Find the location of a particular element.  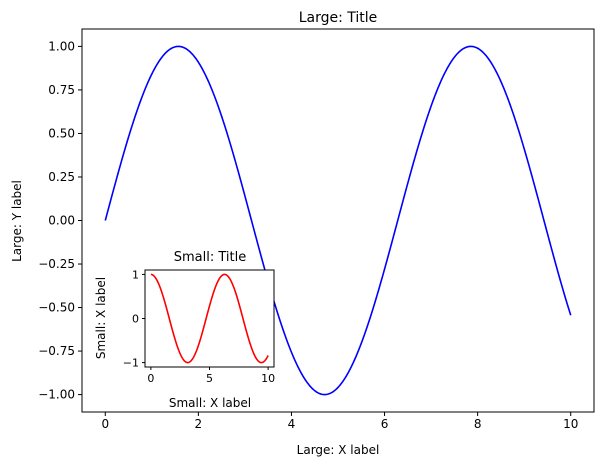

large-y-tick-label: 0.25 is located at coordinates (61, 177).